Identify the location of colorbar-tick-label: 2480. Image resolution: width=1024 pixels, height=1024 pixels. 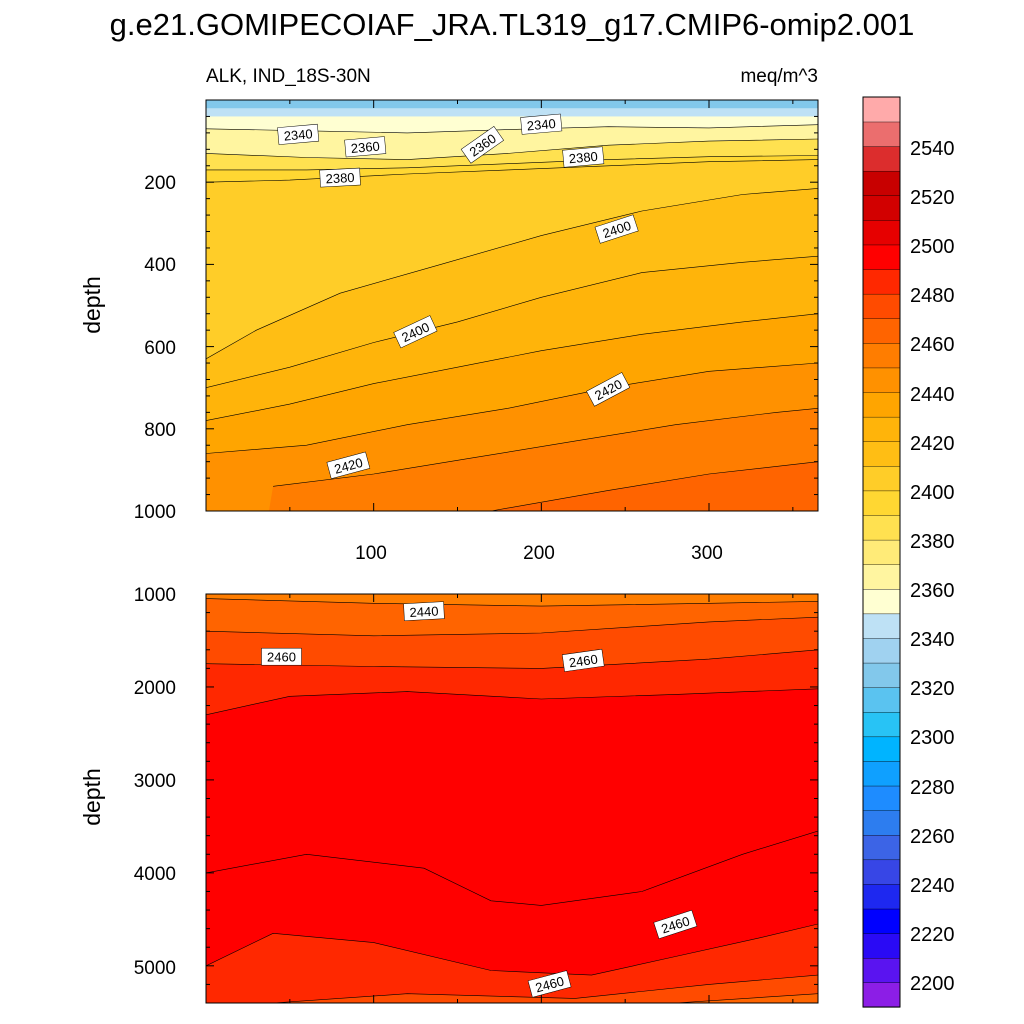
(932, 296).